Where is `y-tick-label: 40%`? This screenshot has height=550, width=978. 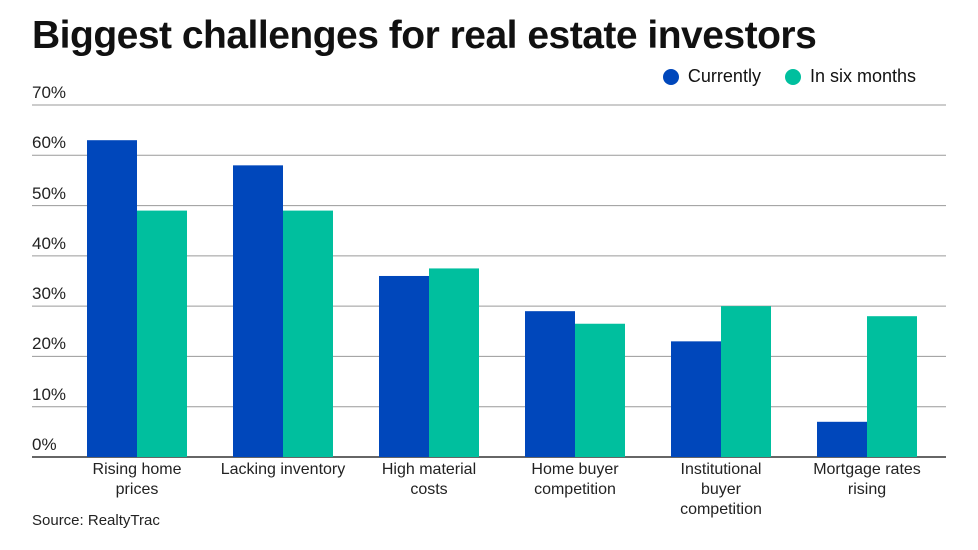 y-tick-label: 40% is located at coordinates (49, 243).